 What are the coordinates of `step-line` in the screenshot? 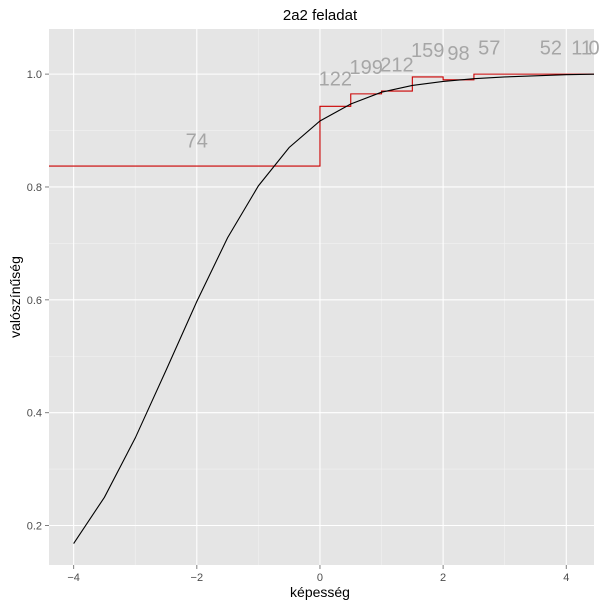 It's located at (321, 120).